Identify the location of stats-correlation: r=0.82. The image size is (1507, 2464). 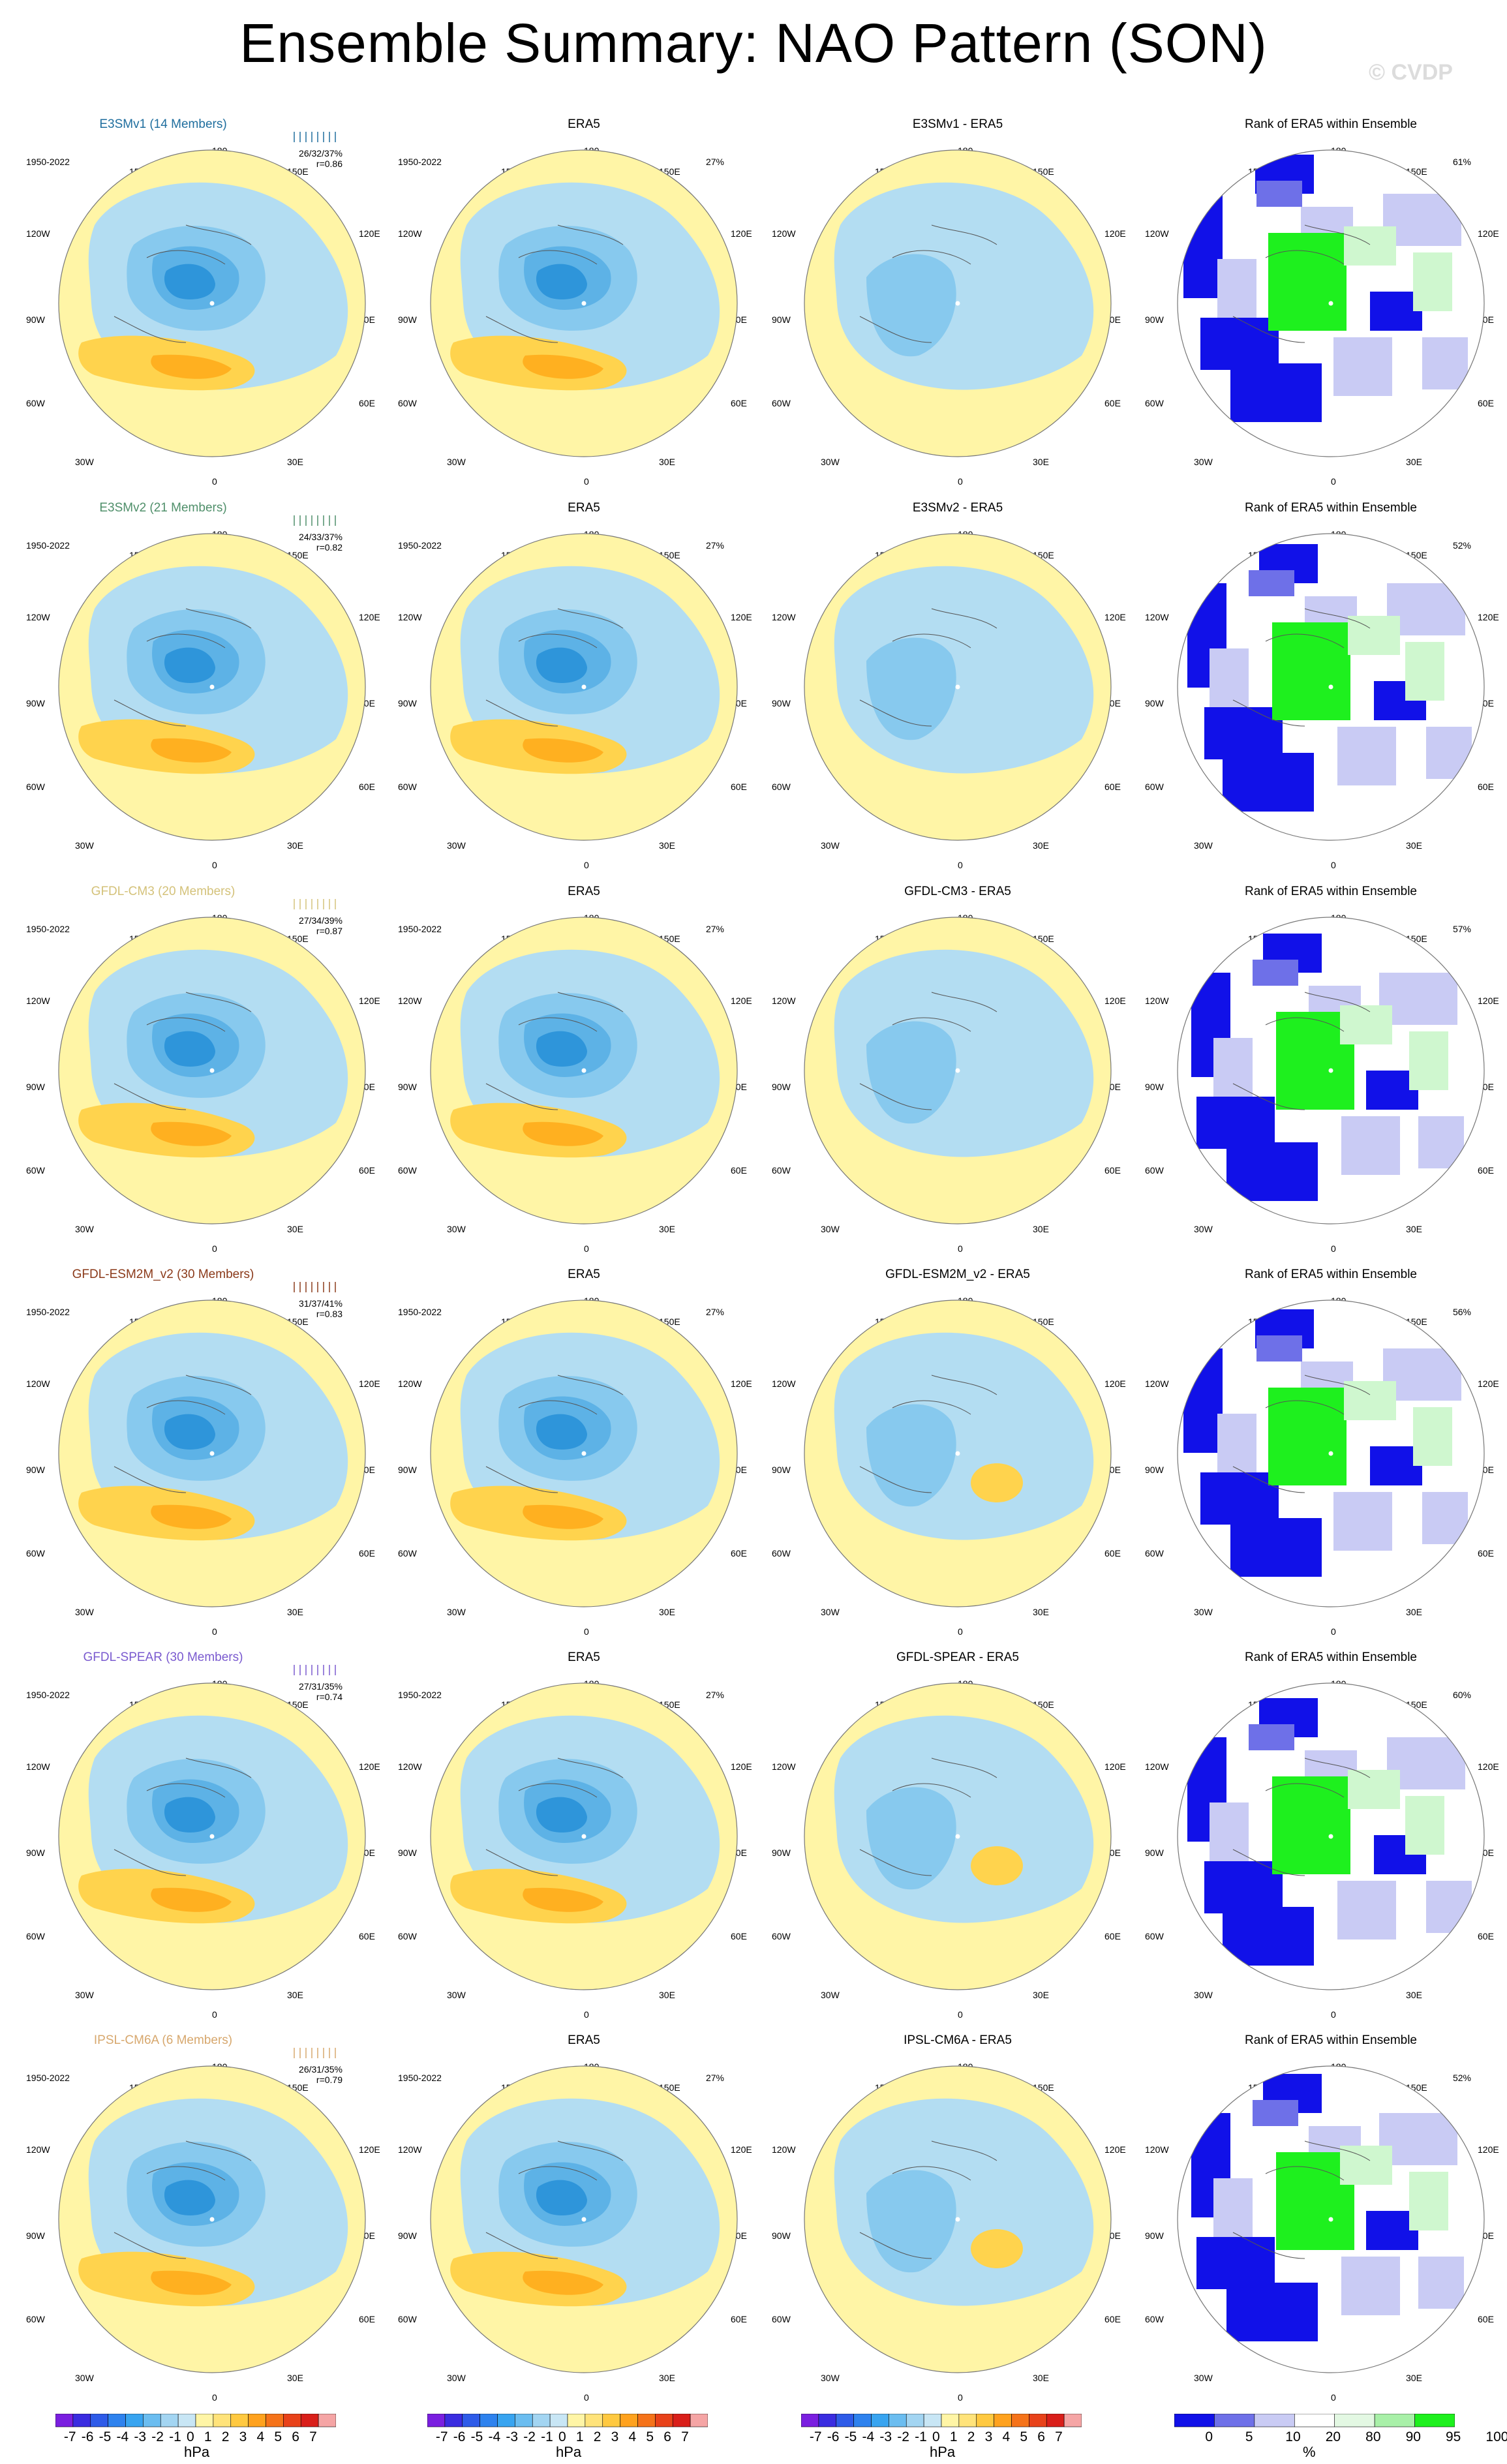
(329, 547).